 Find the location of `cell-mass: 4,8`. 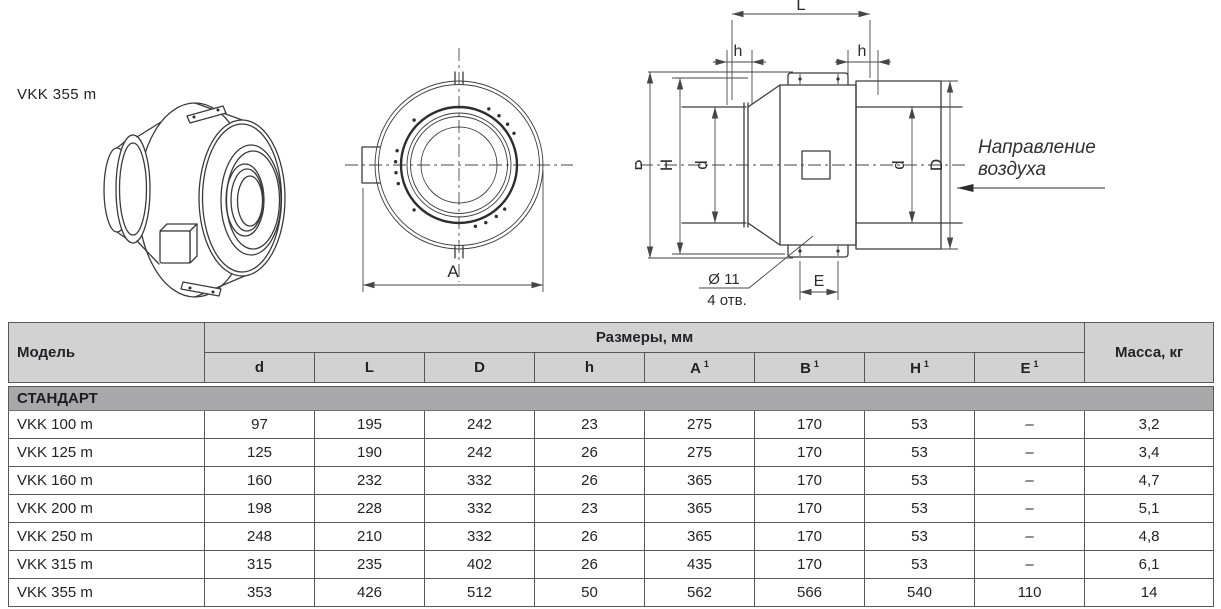

cell-mass: 4,8 is located at coordinates (1149, 536).